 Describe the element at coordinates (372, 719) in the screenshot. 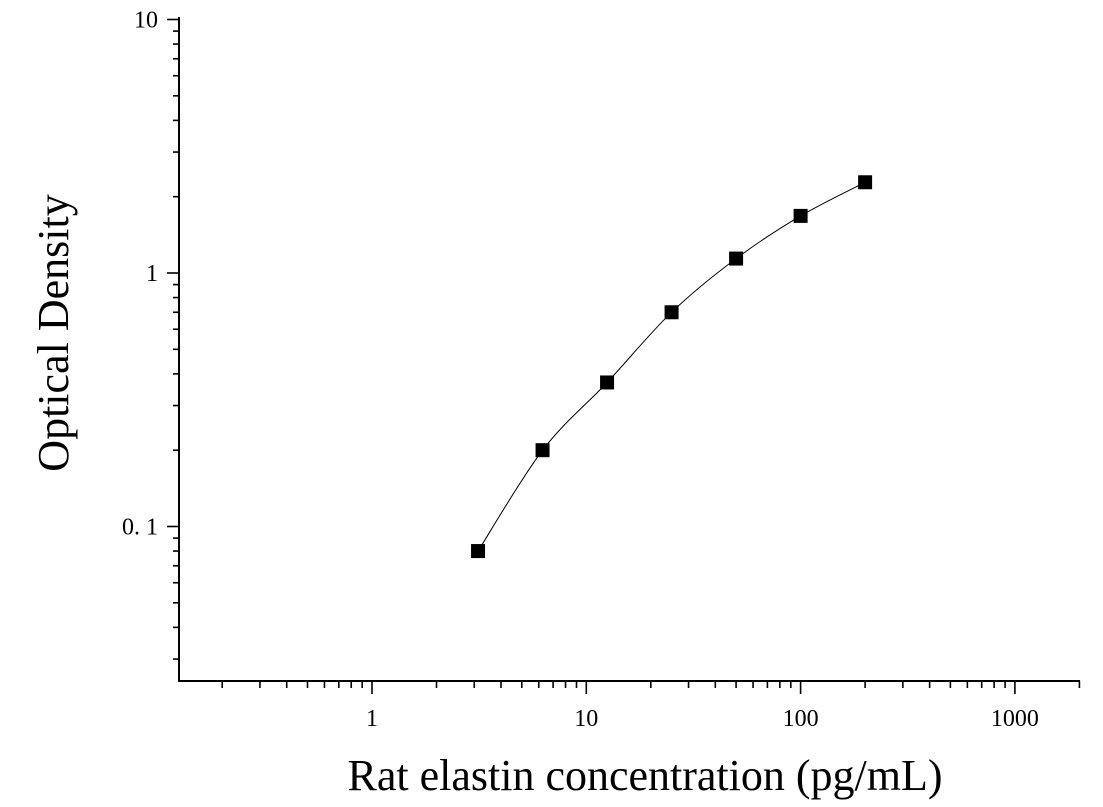

I see `x-tick-label: 1` at that location.